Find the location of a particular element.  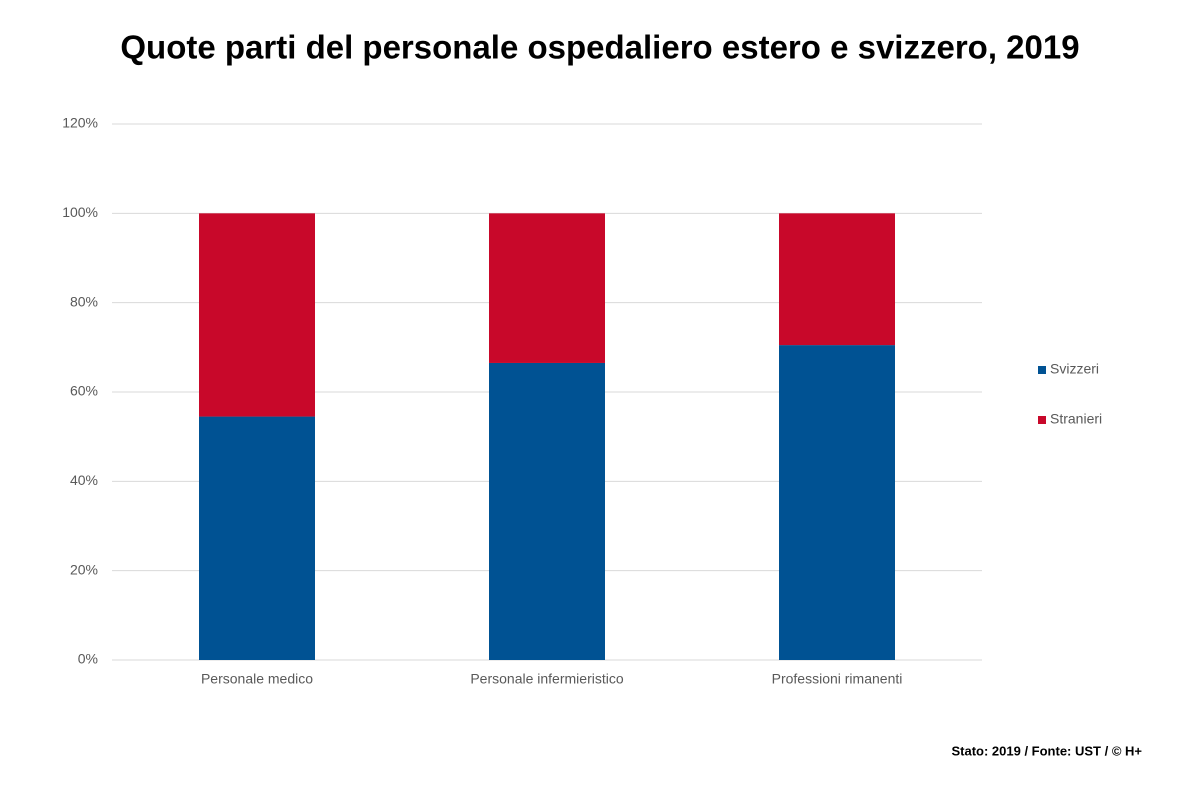

y-tick-label: 80% is located at coordinates (84, 301).